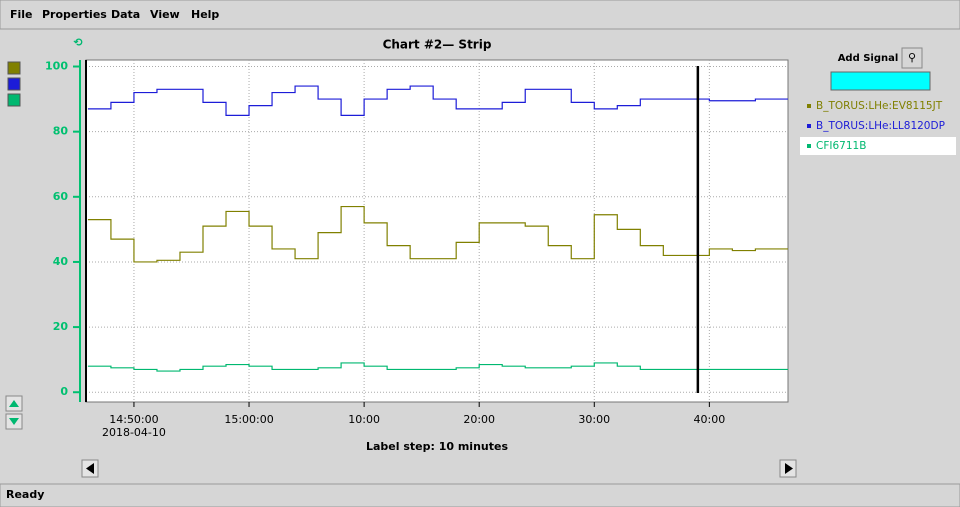  Describe the element at coordinates (61, 261) in the screenshot. I see `y-tick-label: 40` at that location.